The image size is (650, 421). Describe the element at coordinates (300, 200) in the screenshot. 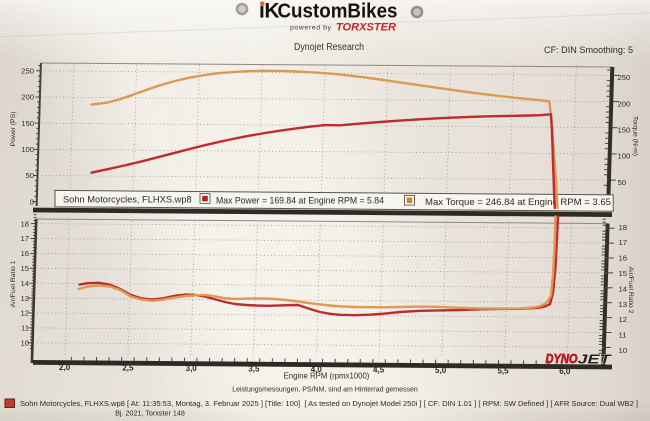

I see `svg-text:Max Power = 169.84 at Engine R: Max Power = 169.84 at Engine RPM = 5.84` at that location.